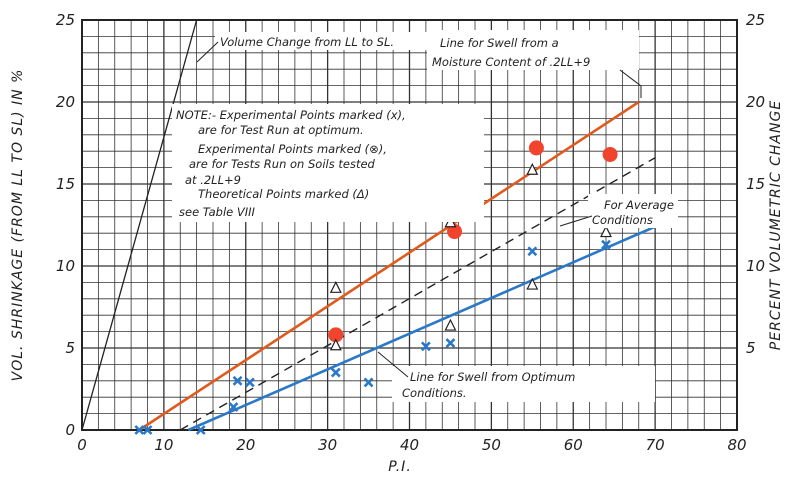  What do you see at coordinates (139, 225) in the screenshot?
I see `line-volume_change` at bounding box center [139, 225].